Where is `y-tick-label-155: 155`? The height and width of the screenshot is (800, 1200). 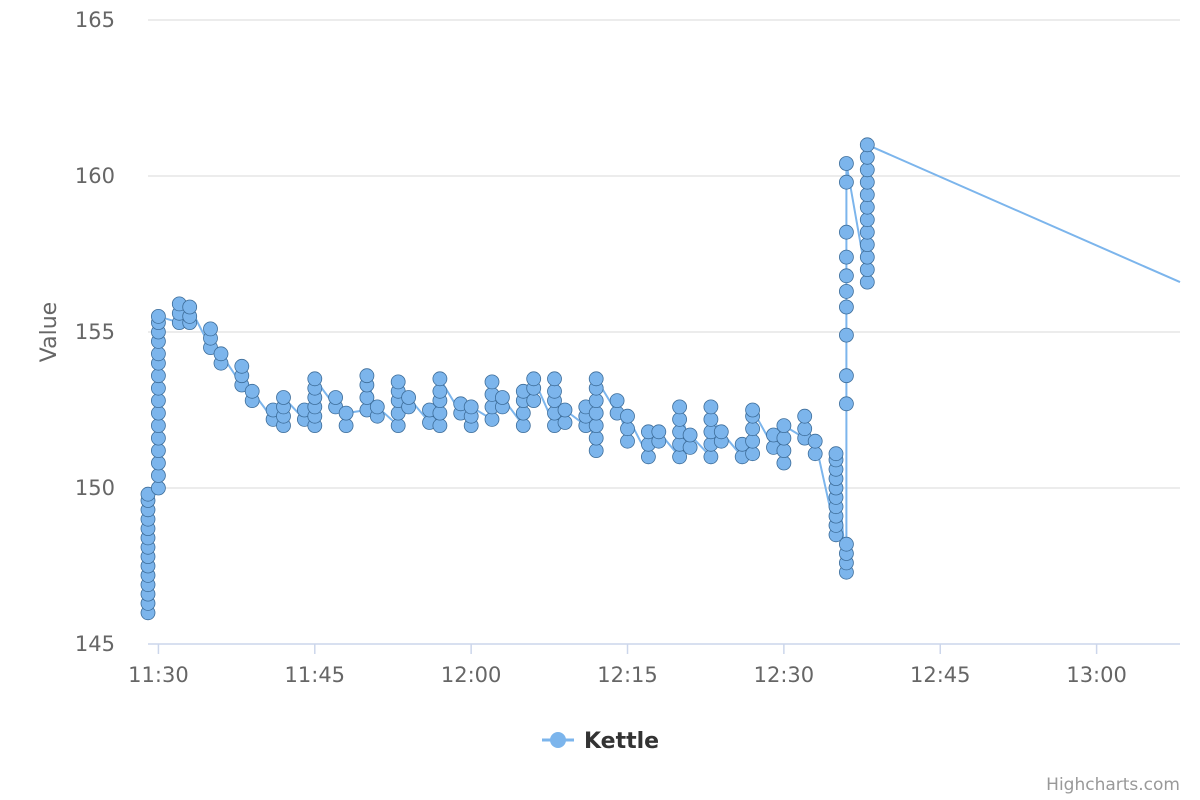 y-tick-label-155: 155 is located at coordinates (95, 332).